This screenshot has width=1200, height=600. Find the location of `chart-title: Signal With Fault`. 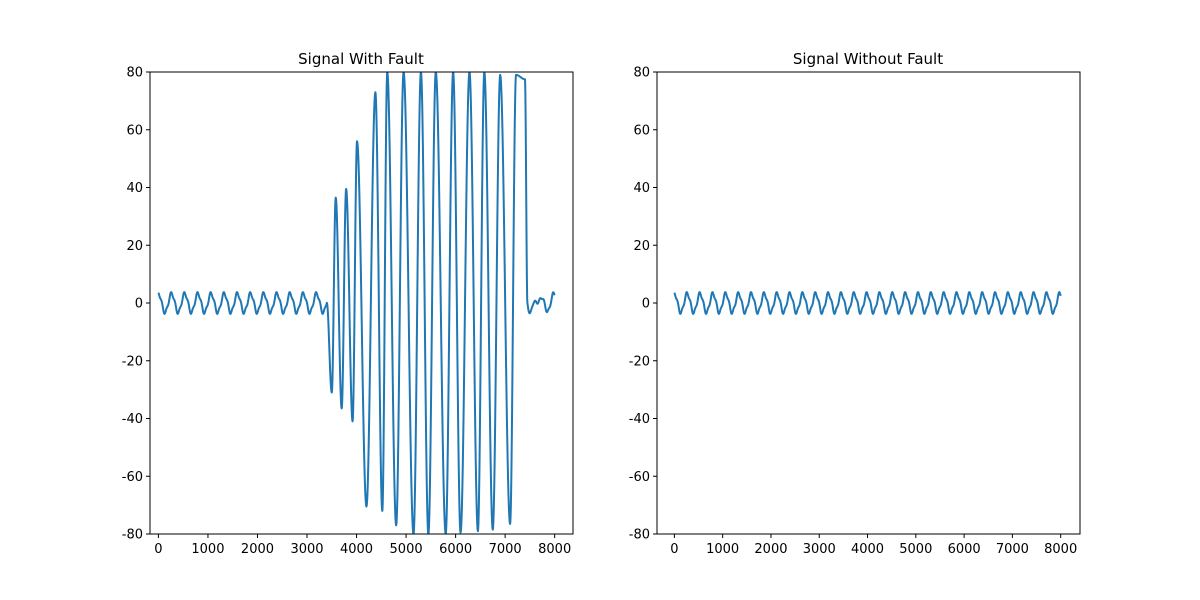

chart-title: Signal With Fault is located at coordinates (361, 59).